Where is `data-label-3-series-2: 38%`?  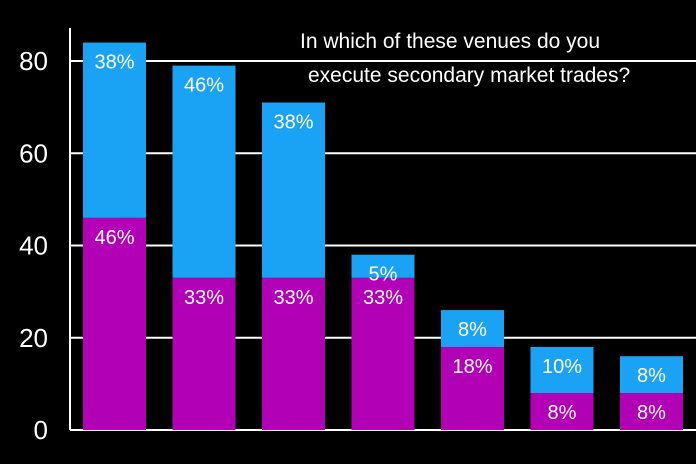 data-label-3-series-2: 38% is located at coordinates (293, 123).